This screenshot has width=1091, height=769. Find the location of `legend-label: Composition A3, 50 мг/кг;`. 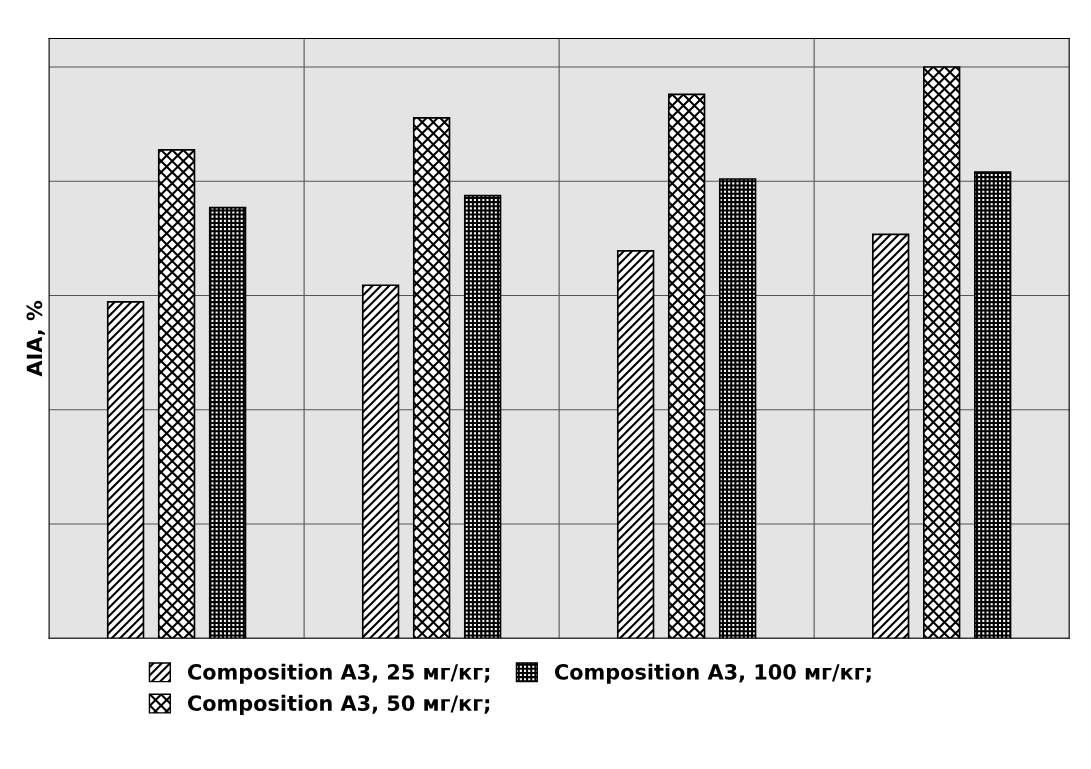

legend-label: Composition A3, 50 мг/кг; is located at coordinates (338, 705).